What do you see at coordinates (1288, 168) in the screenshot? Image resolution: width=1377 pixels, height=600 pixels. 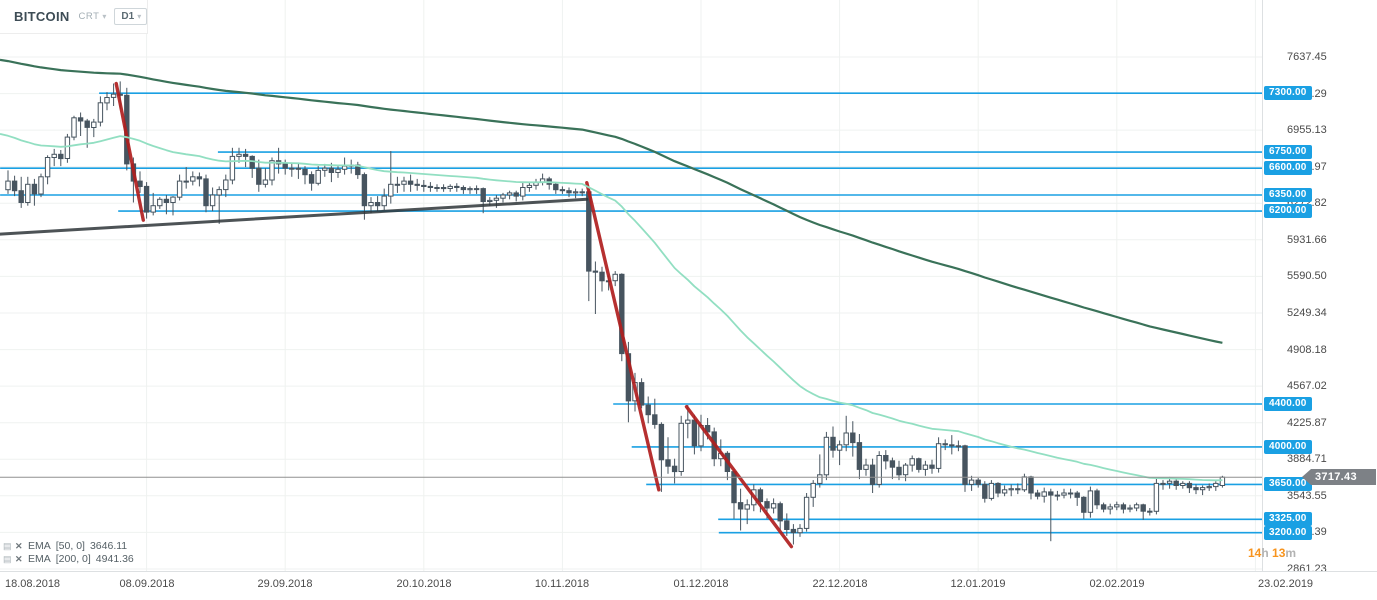 I see `price-level-badge: 6600.00` at bounding box center [1288, 168].